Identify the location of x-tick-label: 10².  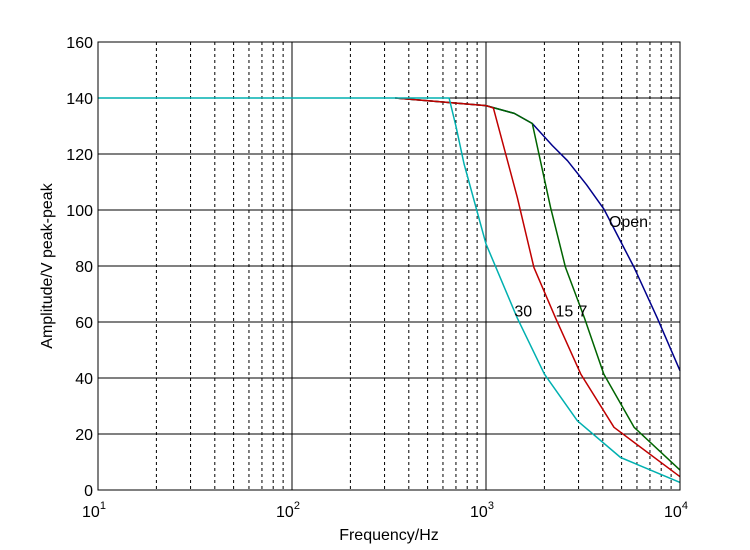
(288, 510).